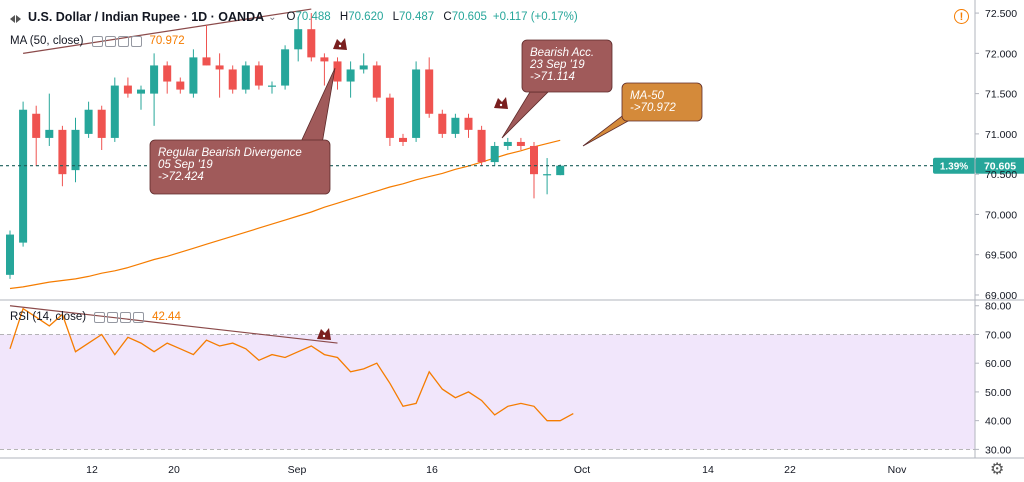 Image resolution: width=1024 pixels, height=482 pixels. Describe the element at coordinates (297, 470) in the screenshot. I see `time-tick-label: Sep` at that location.